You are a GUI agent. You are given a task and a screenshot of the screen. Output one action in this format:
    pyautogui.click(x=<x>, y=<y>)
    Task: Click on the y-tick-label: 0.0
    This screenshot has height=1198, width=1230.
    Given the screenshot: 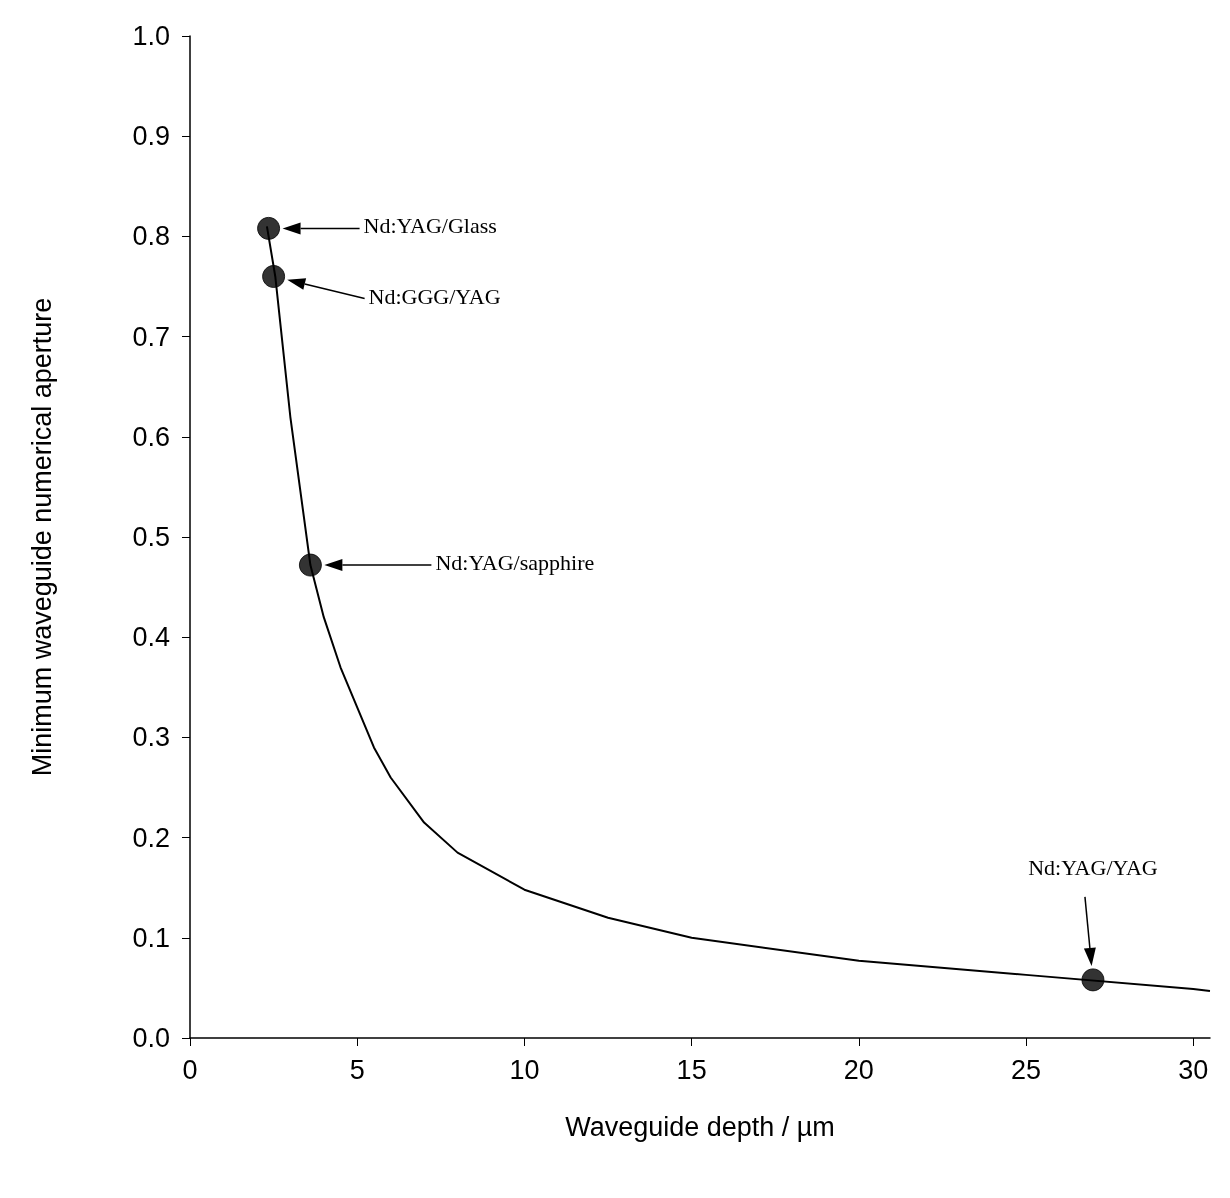 What is the action you would take?
    pyautogui.click(x=151, y=1038)
    